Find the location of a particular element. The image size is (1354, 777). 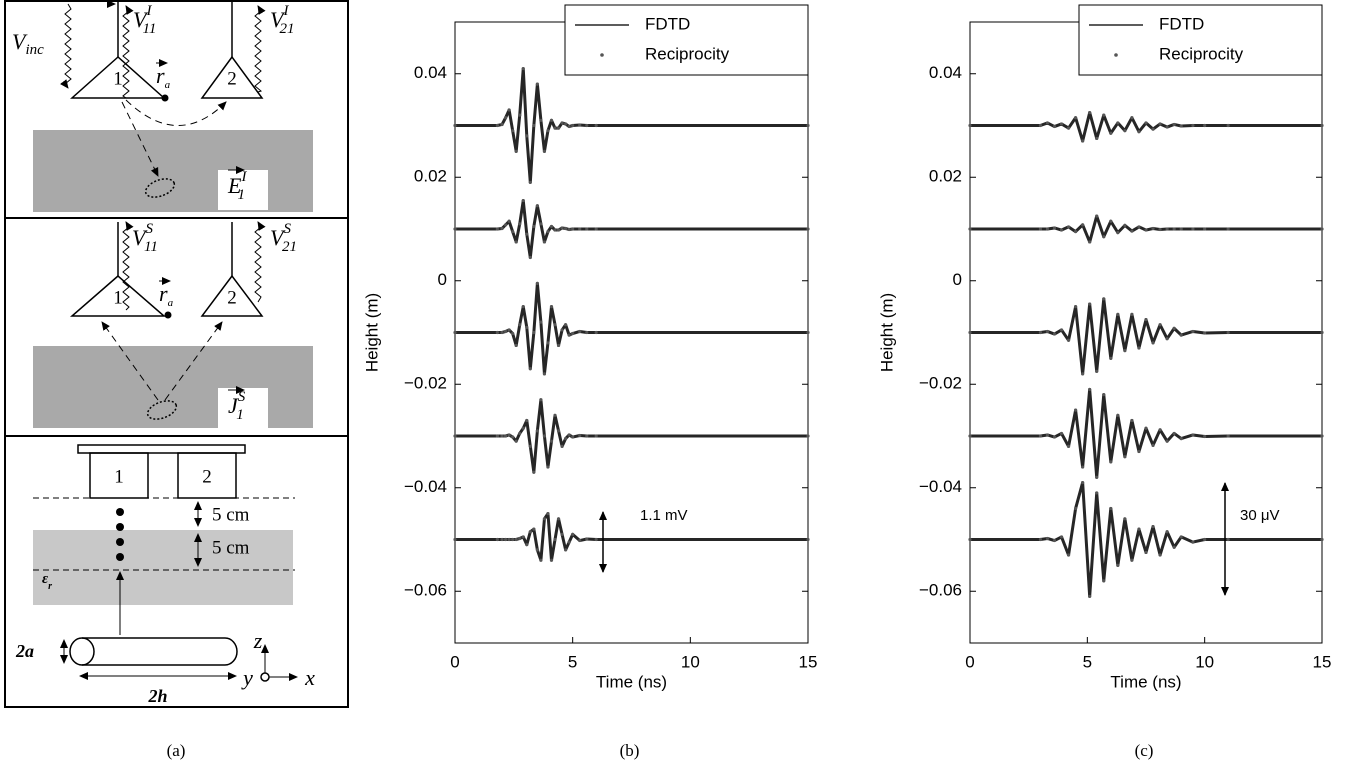

symbol: E is located at coordinates (234, 185).